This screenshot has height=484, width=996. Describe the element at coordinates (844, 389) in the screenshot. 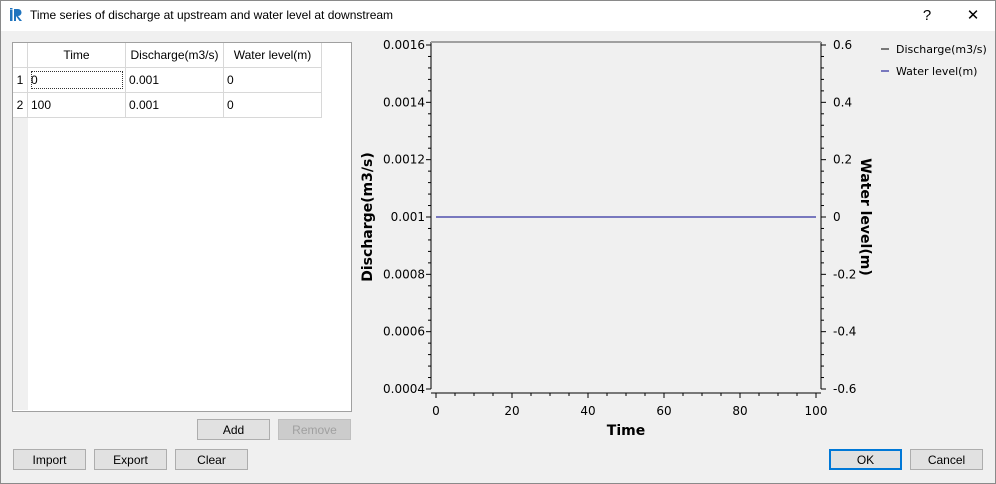

I see `y2-tick-label: -0.6` at that location.